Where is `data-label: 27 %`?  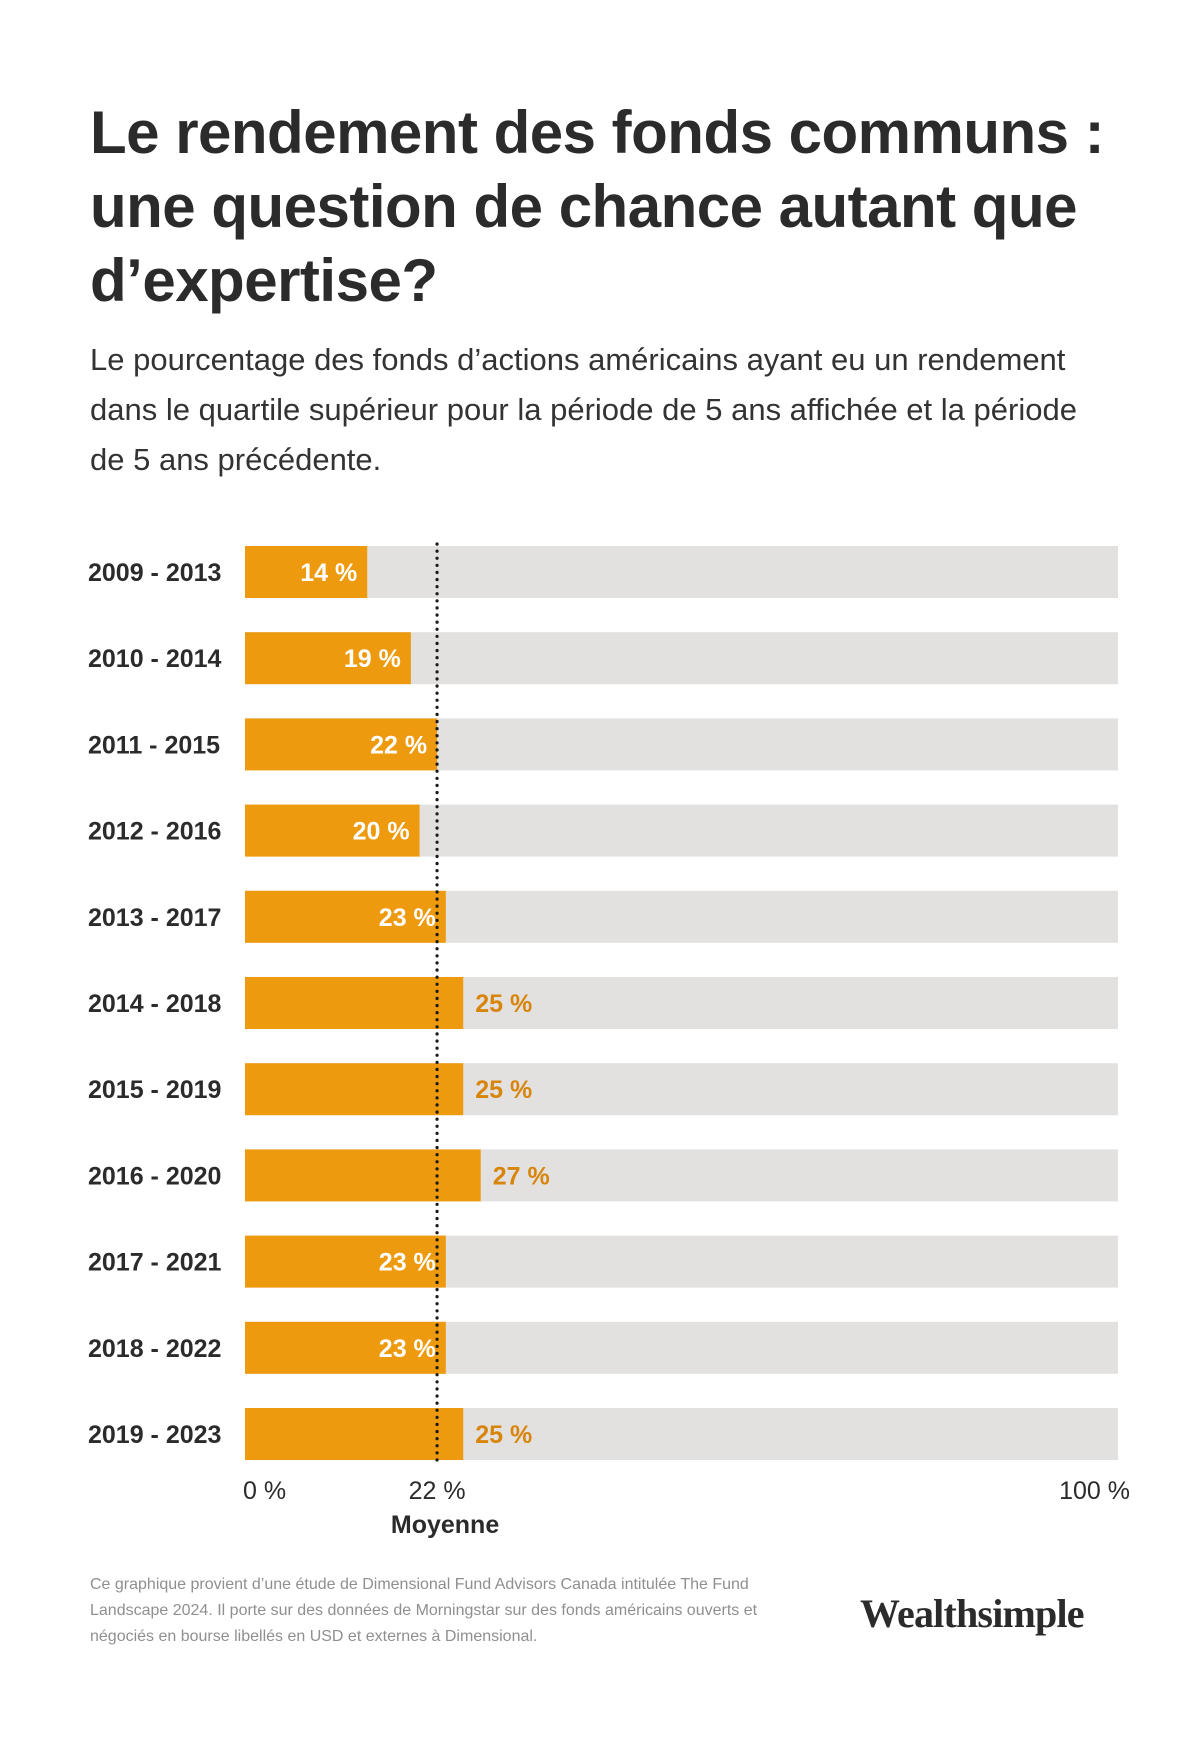
data-label: 27 % is located at coordinates (521, 1176).